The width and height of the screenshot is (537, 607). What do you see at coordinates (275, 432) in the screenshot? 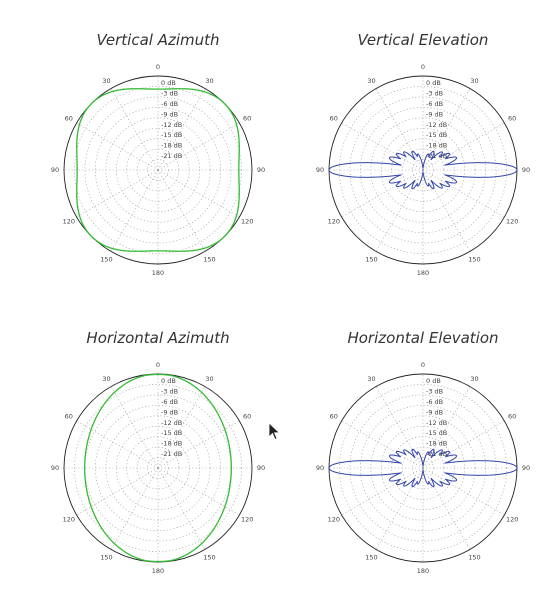
I see `mouse-pointer-icon` at bounding box center [275, 432].